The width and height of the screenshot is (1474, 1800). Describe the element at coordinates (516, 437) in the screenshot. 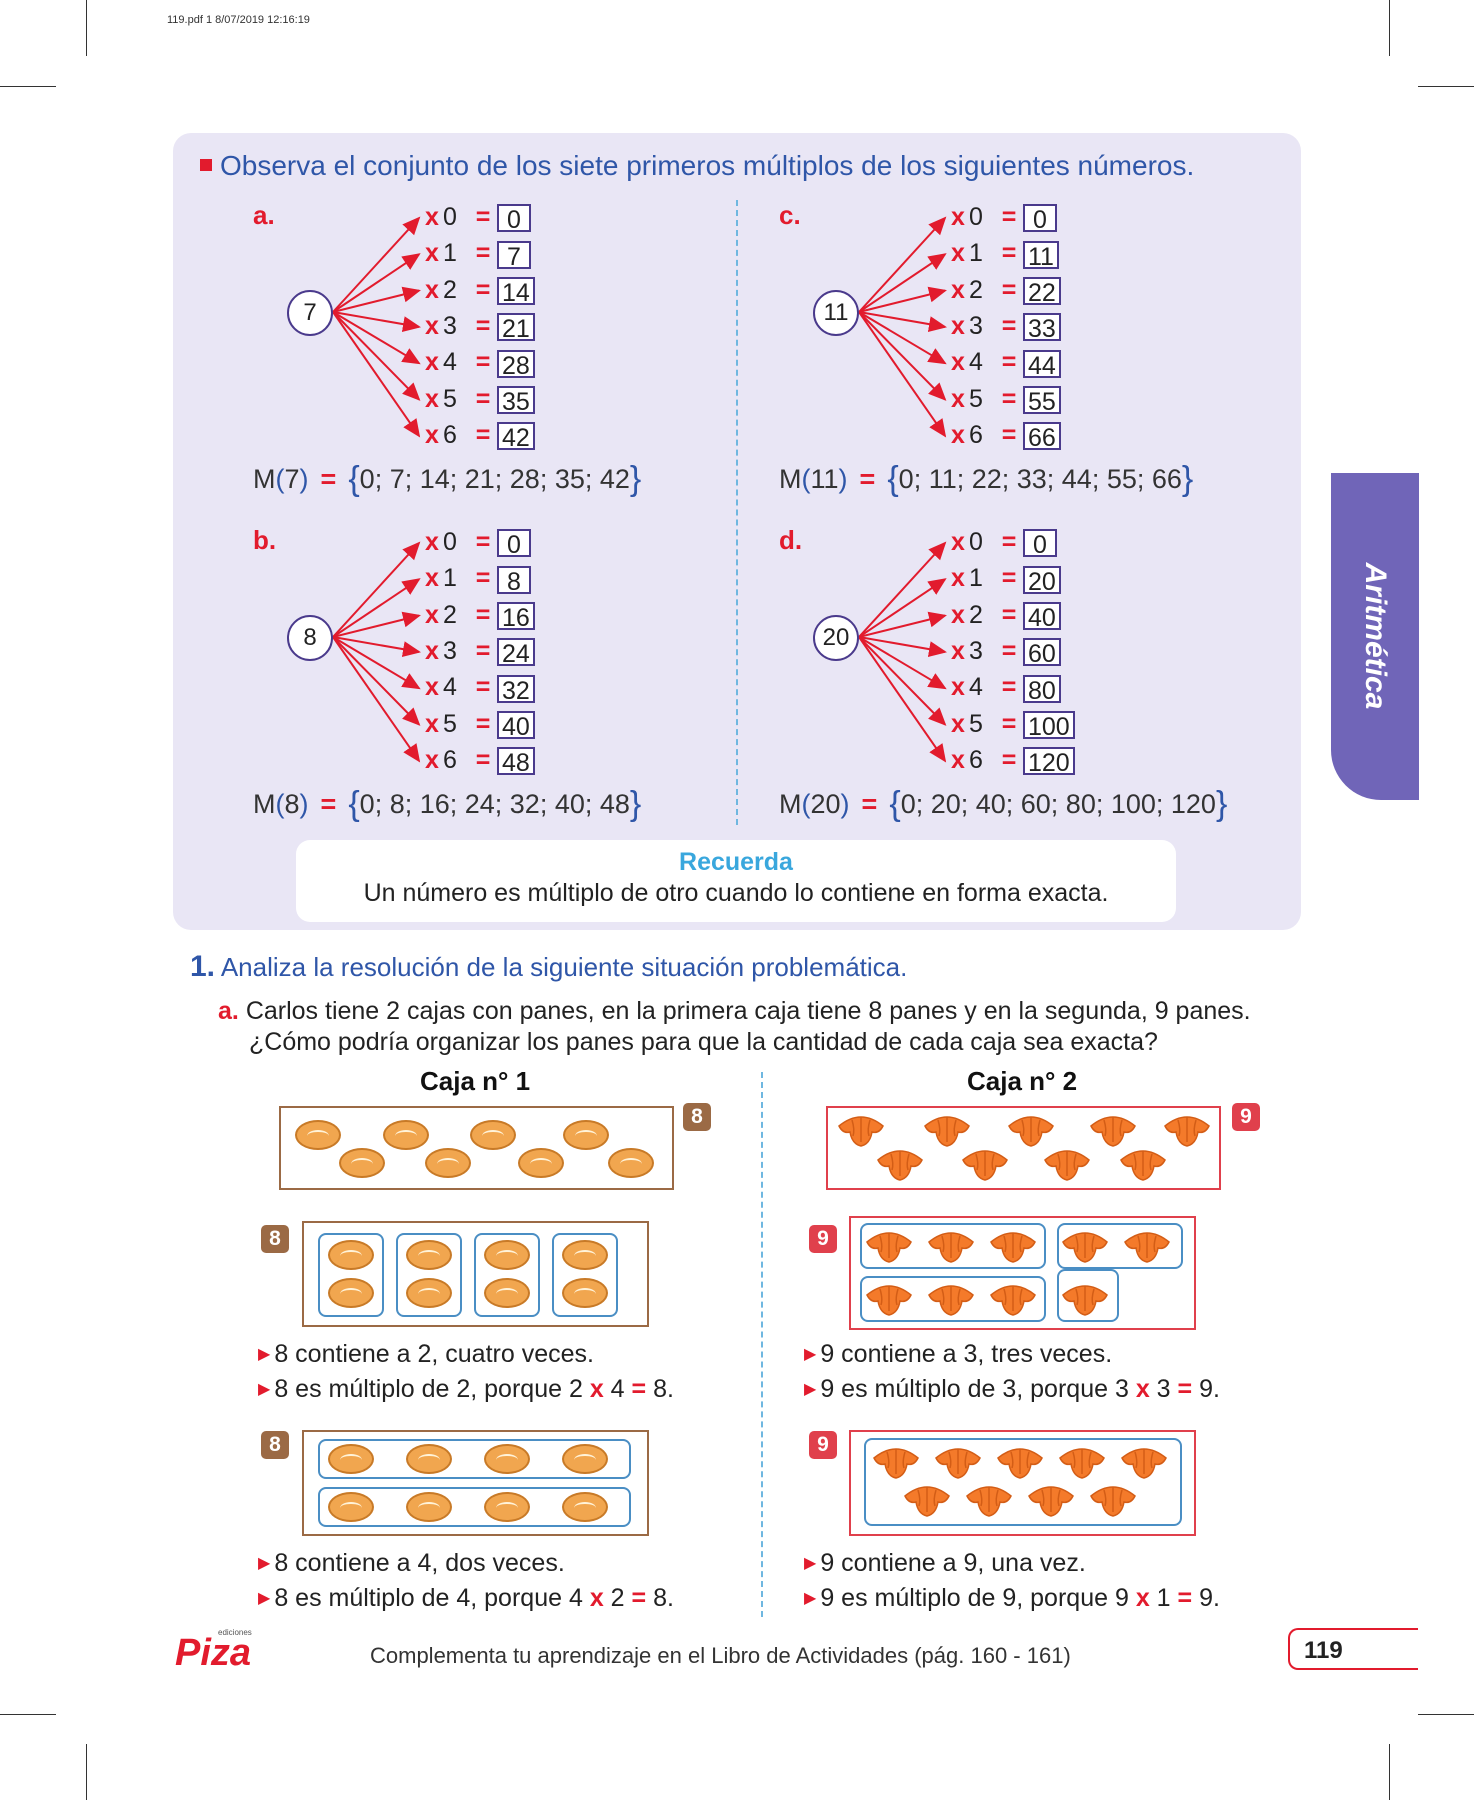

I see `result-box: 42` at that location.